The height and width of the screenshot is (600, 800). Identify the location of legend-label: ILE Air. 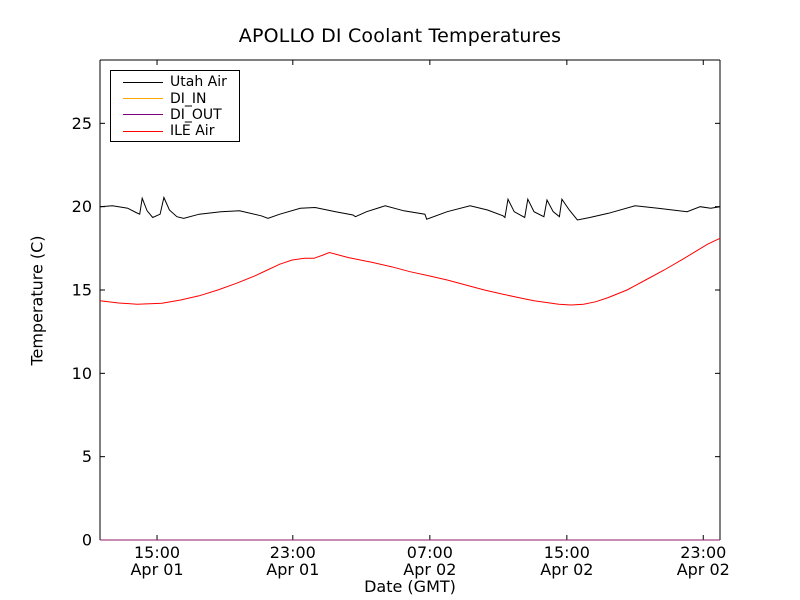
(192, 131).